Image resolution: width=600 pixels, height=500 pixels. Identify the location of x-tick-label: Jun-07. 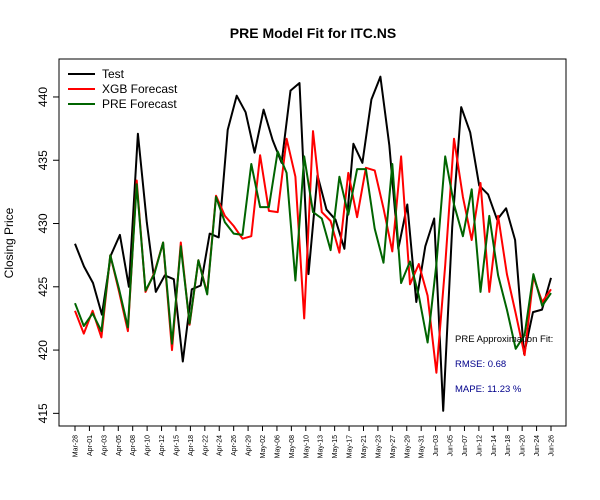
(465, 446).